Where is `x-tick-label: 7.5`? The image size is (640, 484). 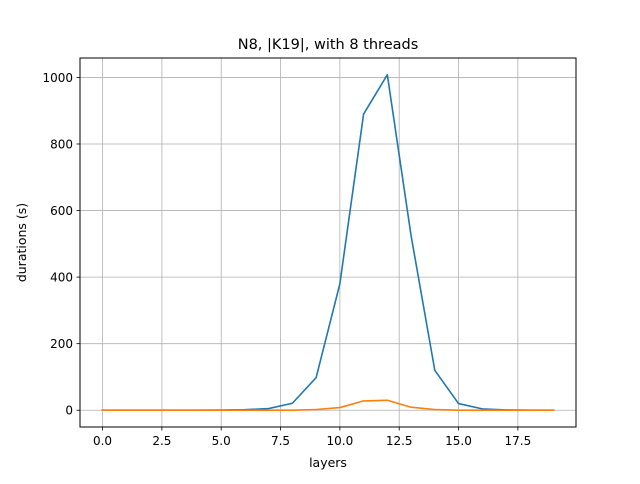
x-tick-label: 7.5 is located at coordinates (280, 441).